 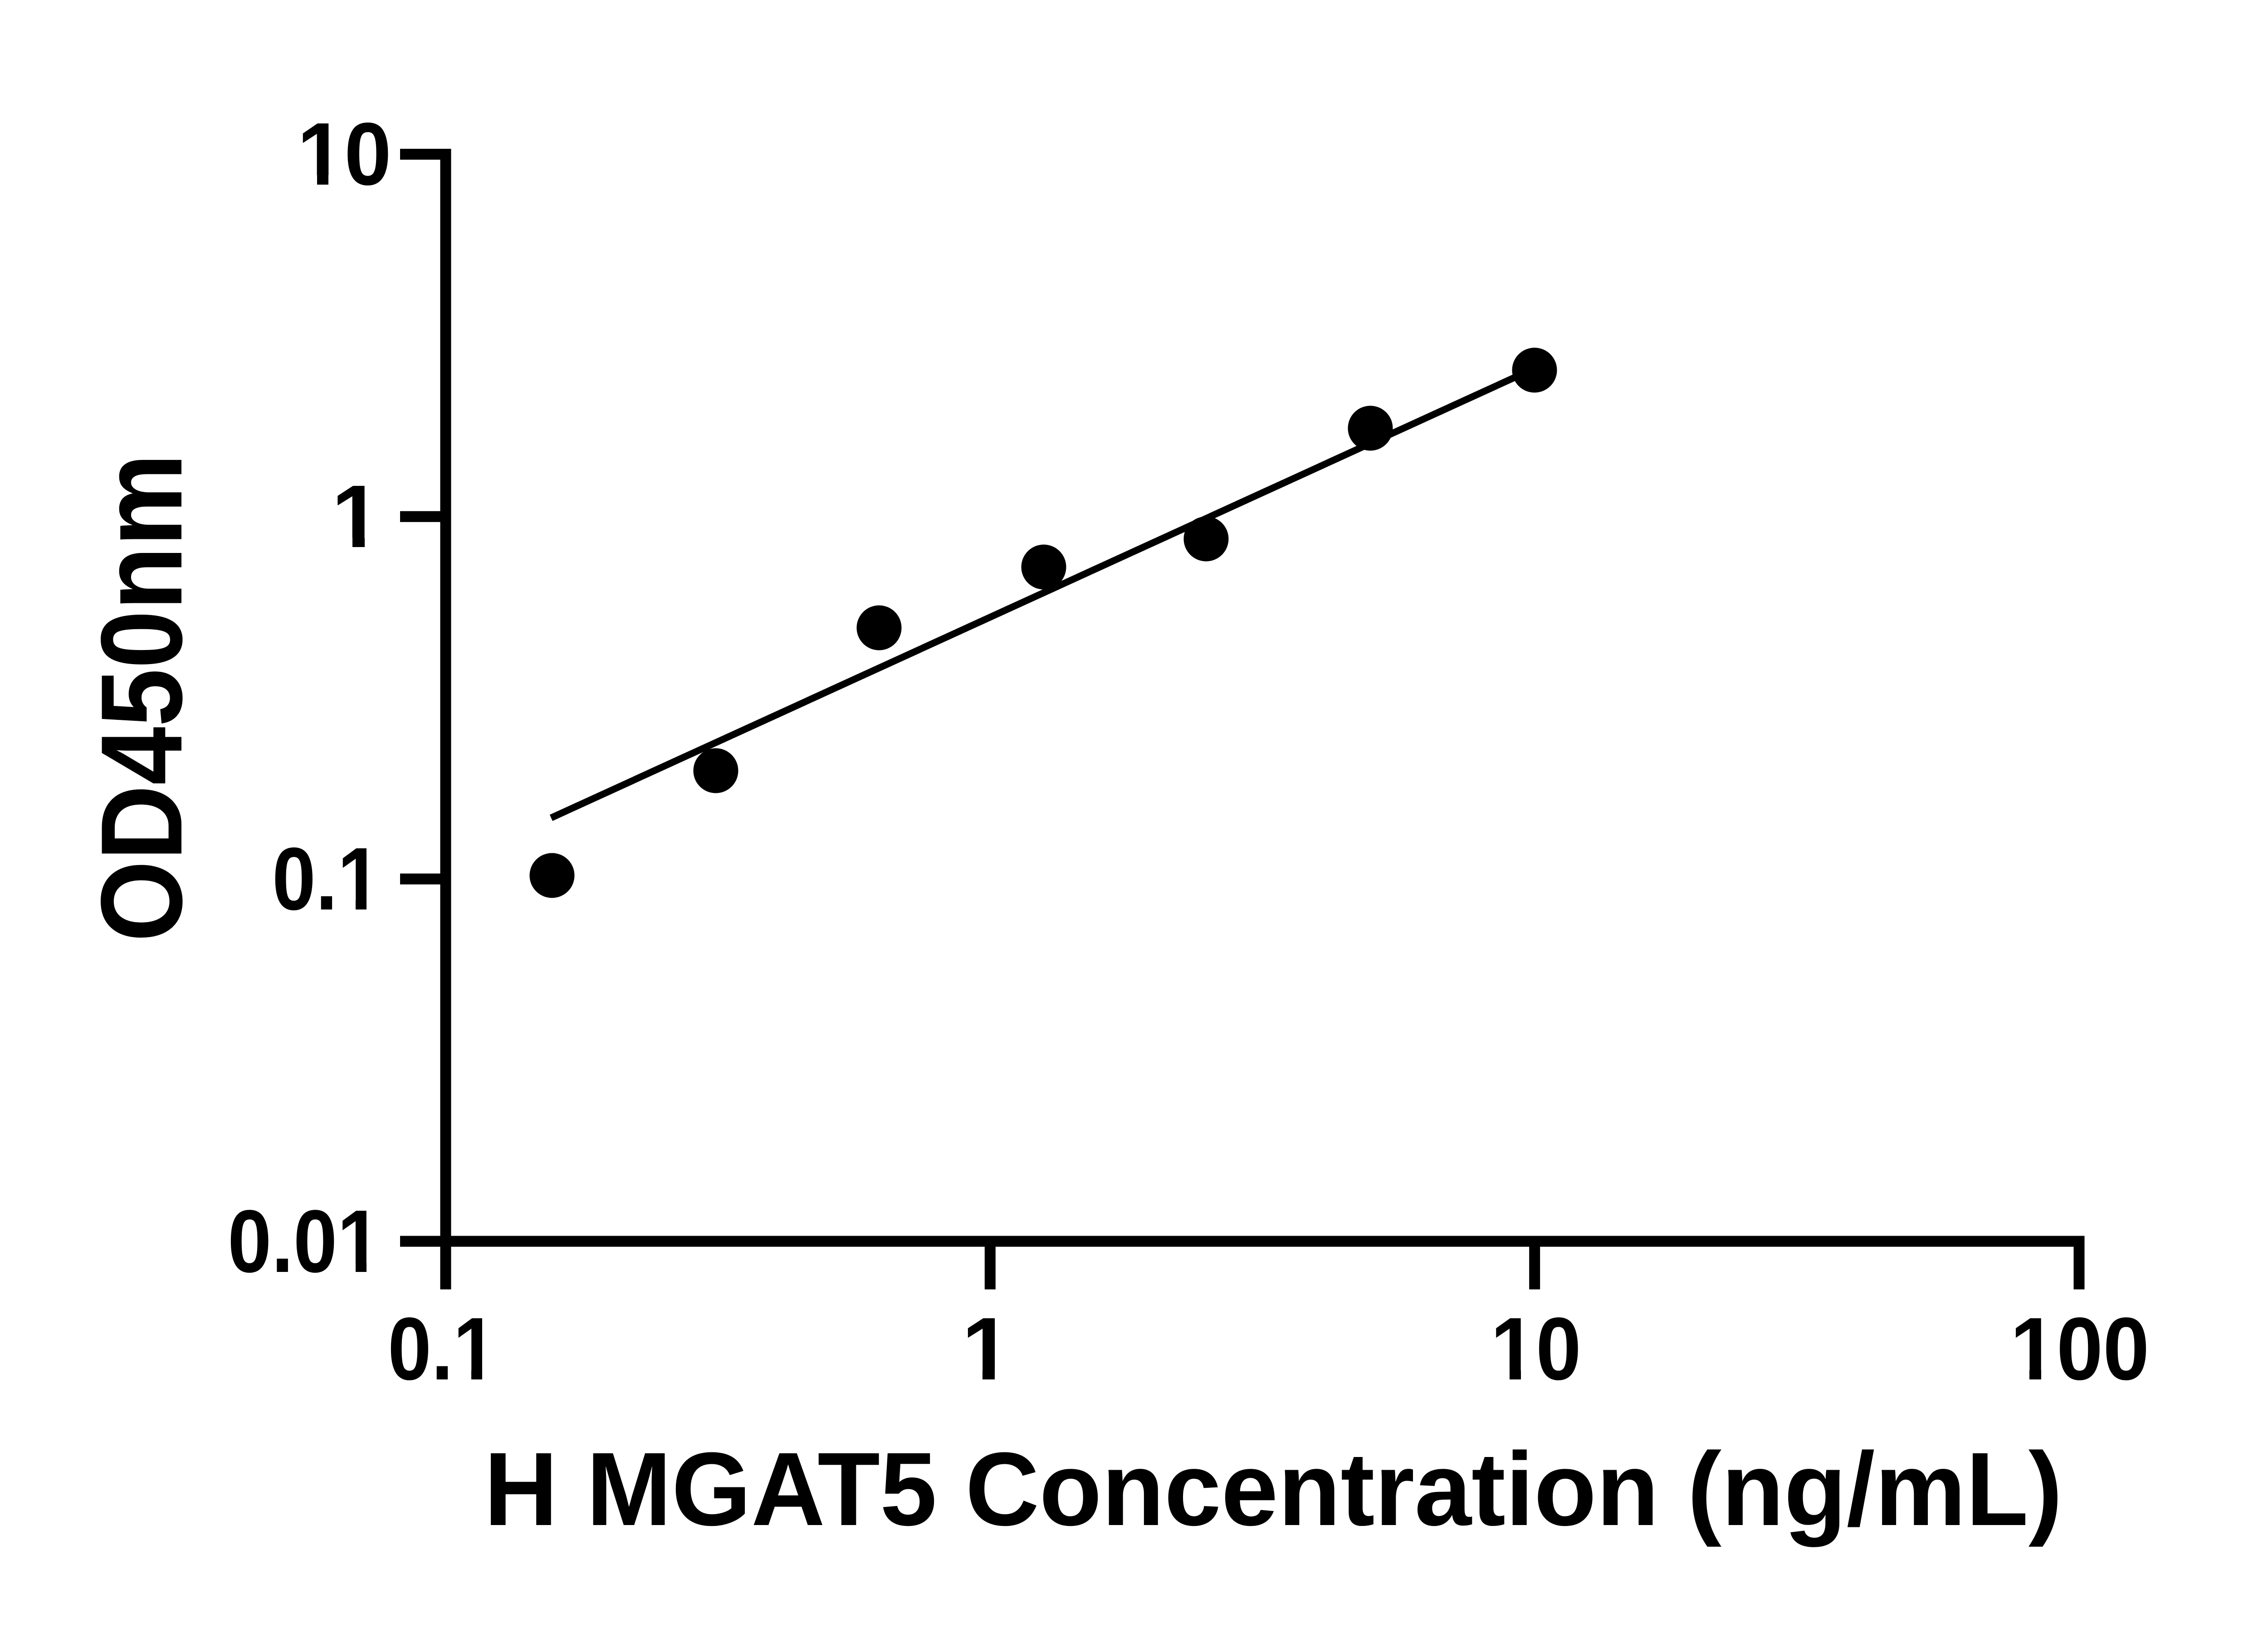 What do you see at coordinates (1274, 1489) in the screenshot?
I see `svg-text: H MGAT5 Concentration (ng/mL)` at bounding box center [1274, 1489].